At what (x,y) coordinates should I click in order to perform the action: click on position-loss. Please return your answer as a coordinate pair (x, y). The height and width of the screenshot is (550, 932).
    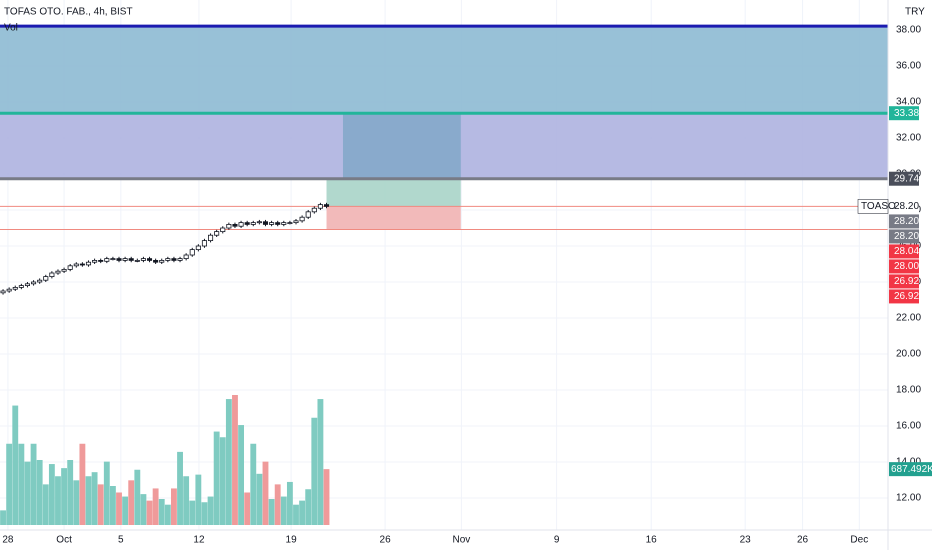
    Looking at the image, I should click on (393, 218).